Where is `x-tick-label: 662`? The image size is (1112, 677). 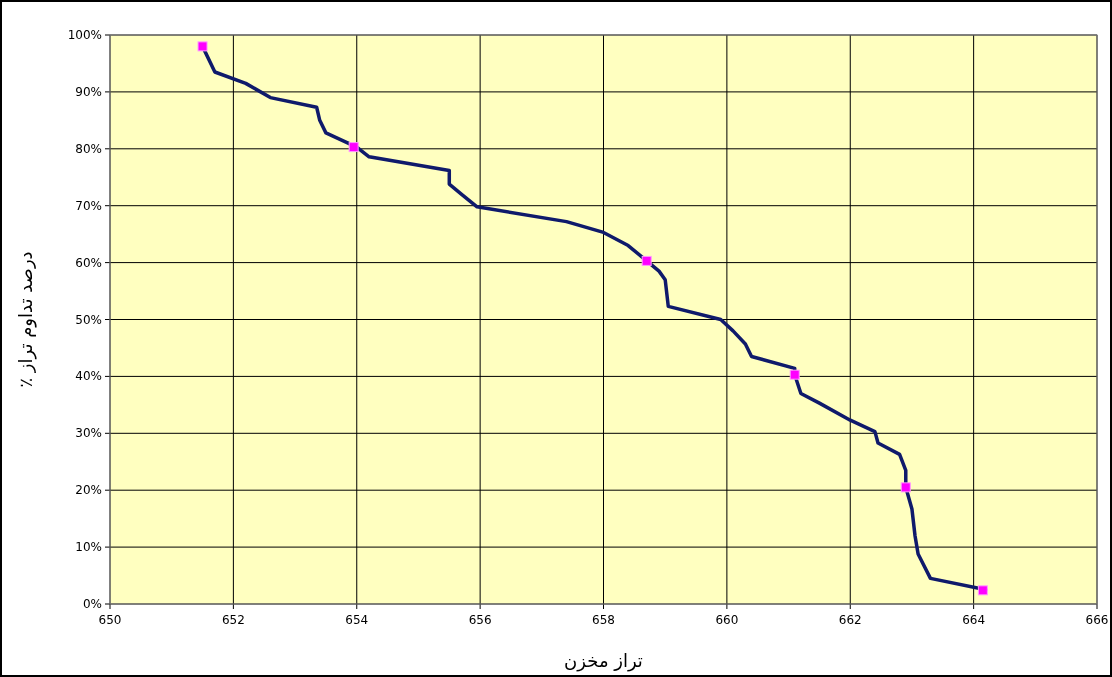 x-tick-label: 662 is located at coordinates (850, 620).